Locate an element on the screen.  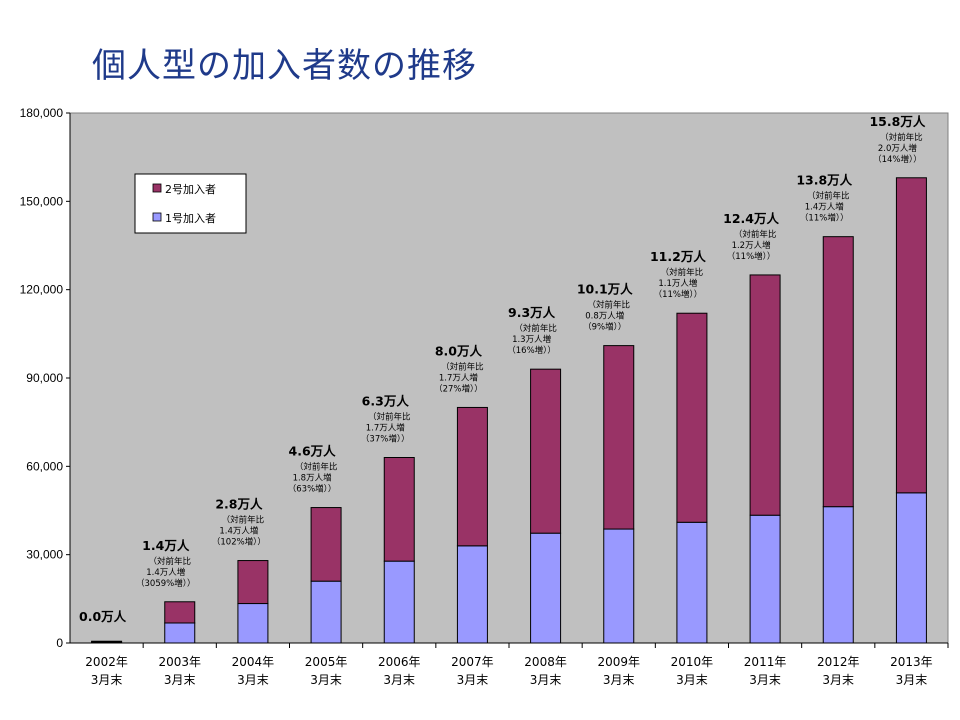
total-label: 11.2万人 is located at coordinates (678, 256).